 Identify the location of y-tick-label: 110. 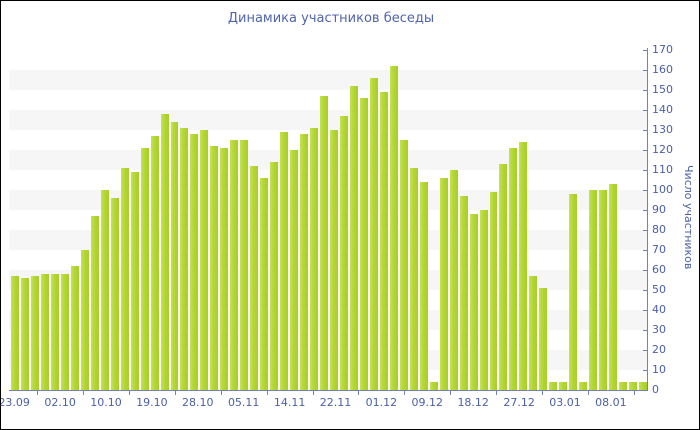
(662, 169).